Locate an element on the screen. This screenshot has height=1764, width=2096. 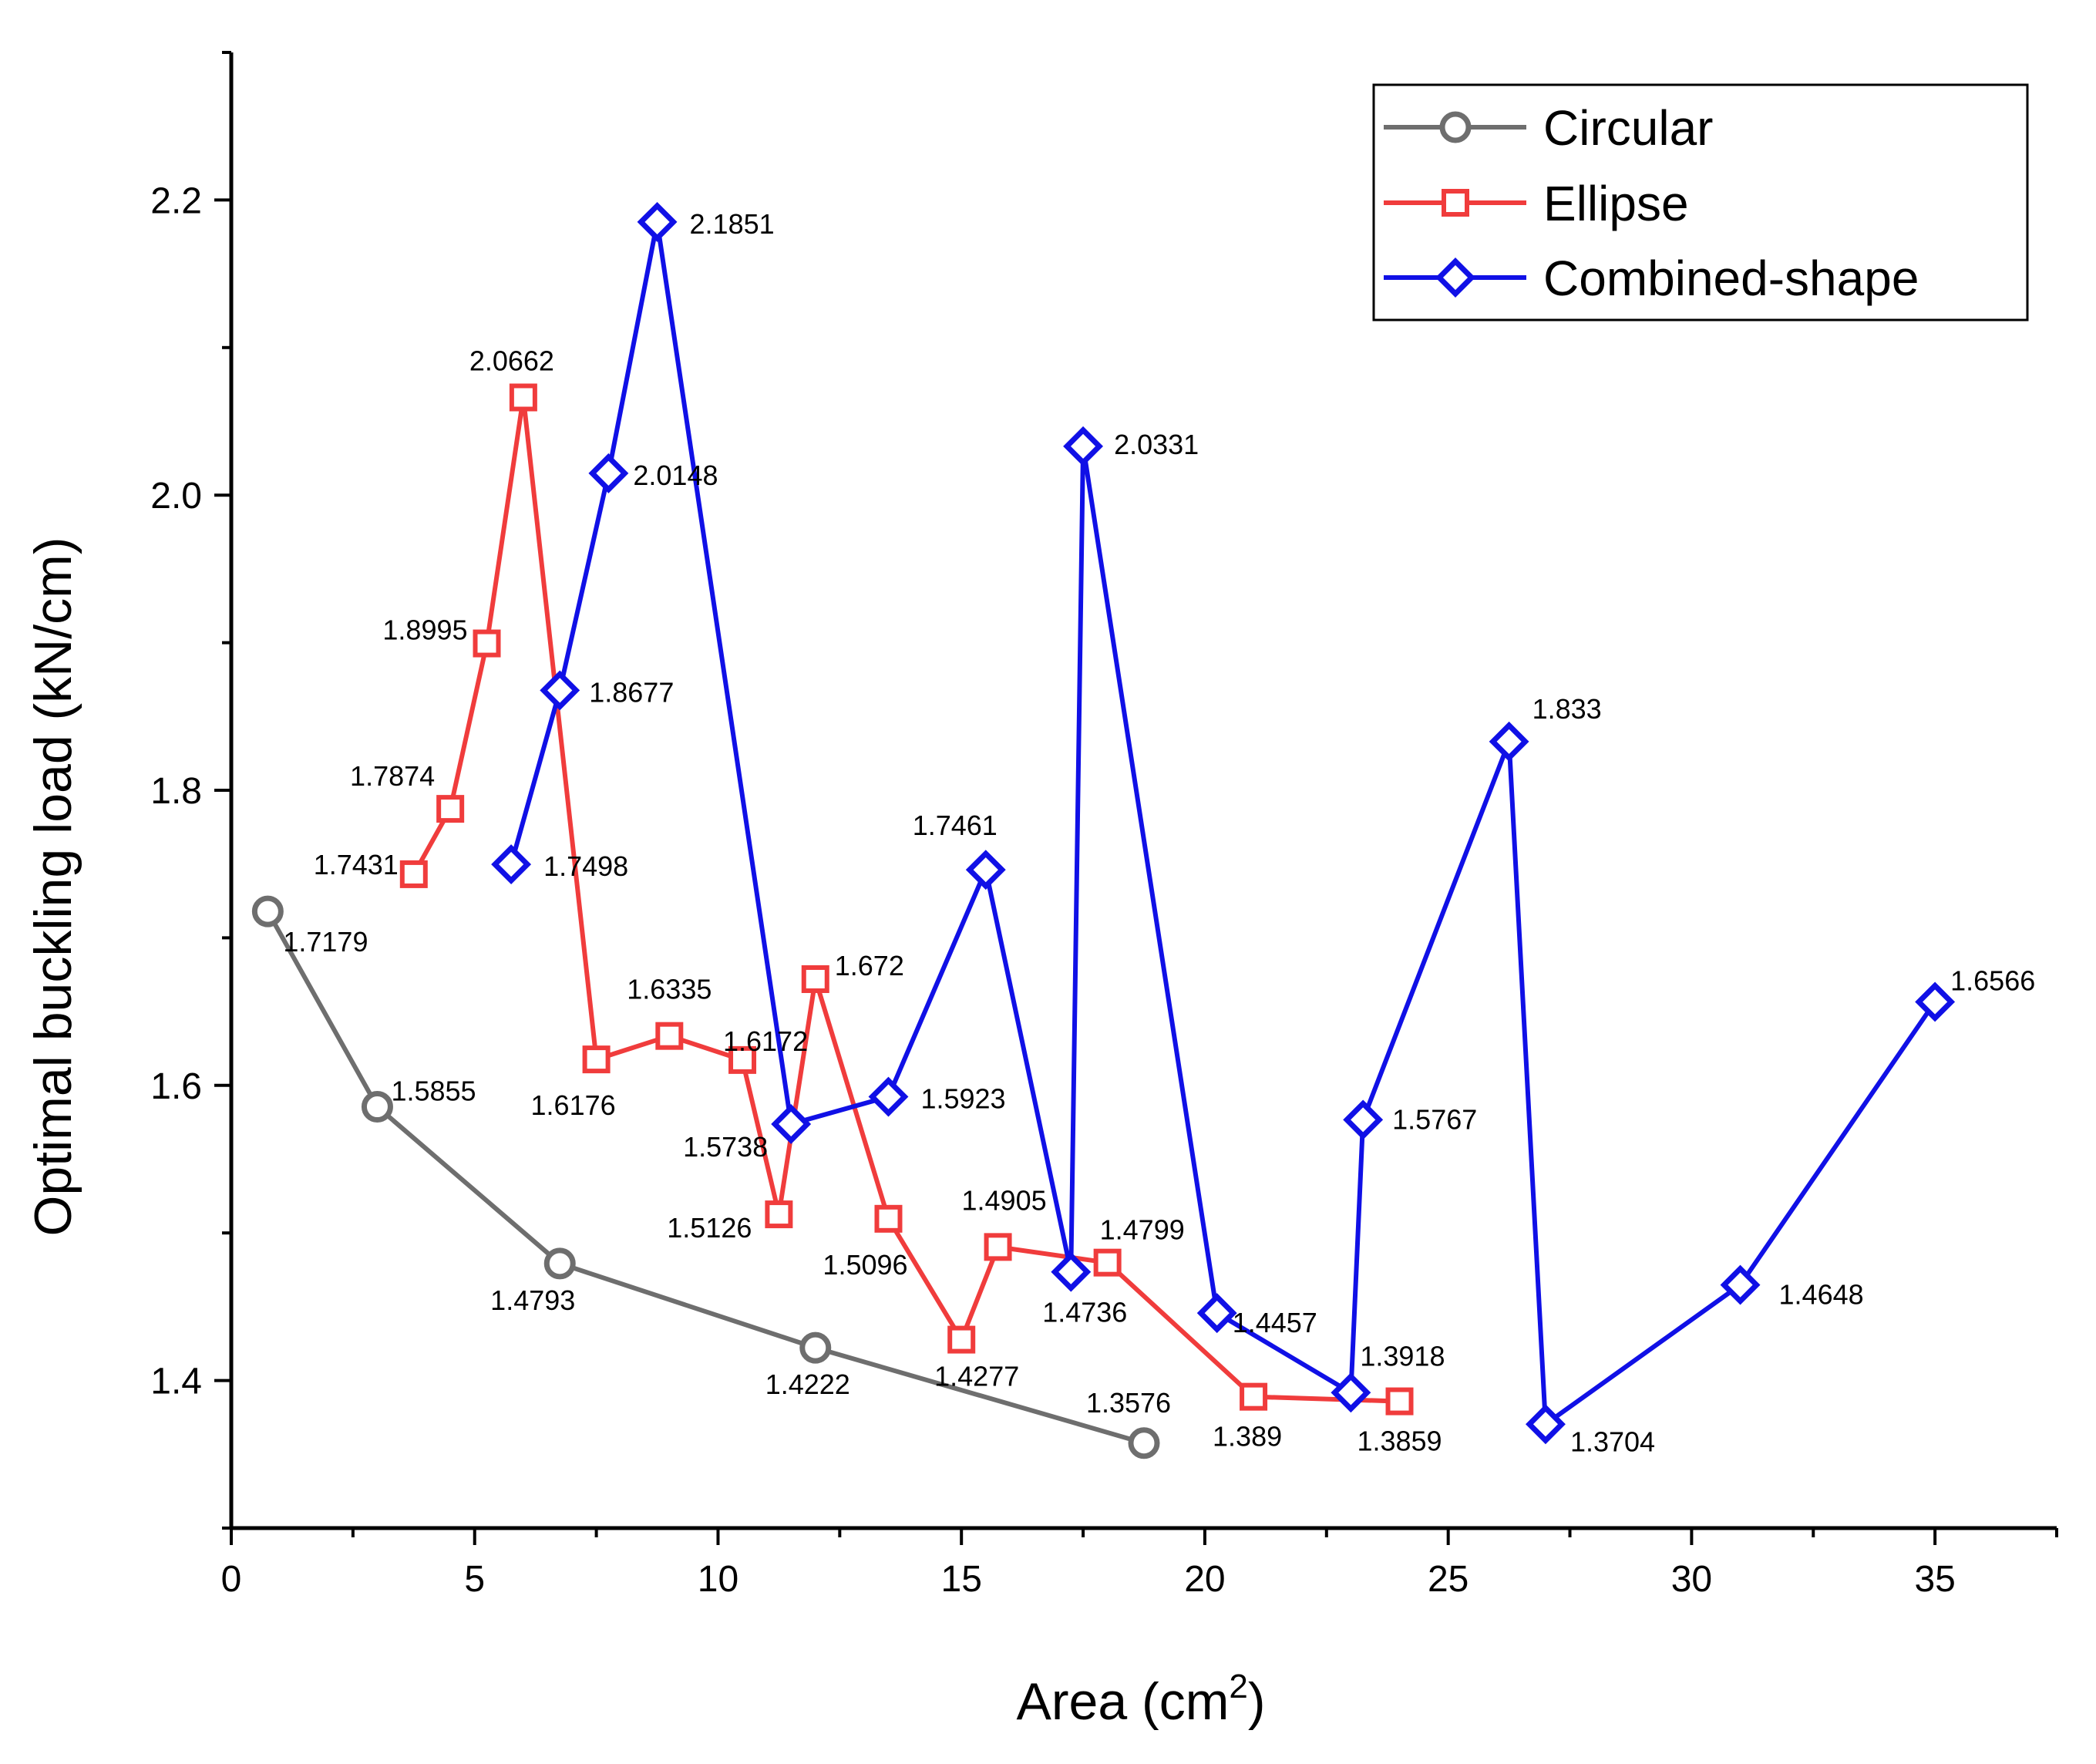
data-label-ellipse: 1.8995 is located at coordinates (425, 630).